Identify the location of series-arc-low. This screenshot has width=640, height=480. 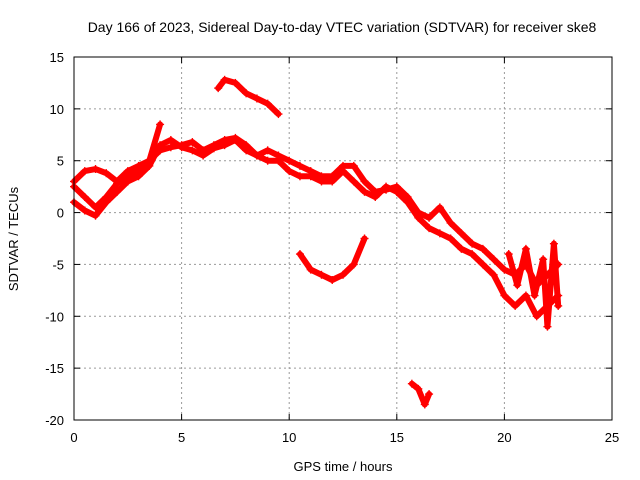
(420, 394).